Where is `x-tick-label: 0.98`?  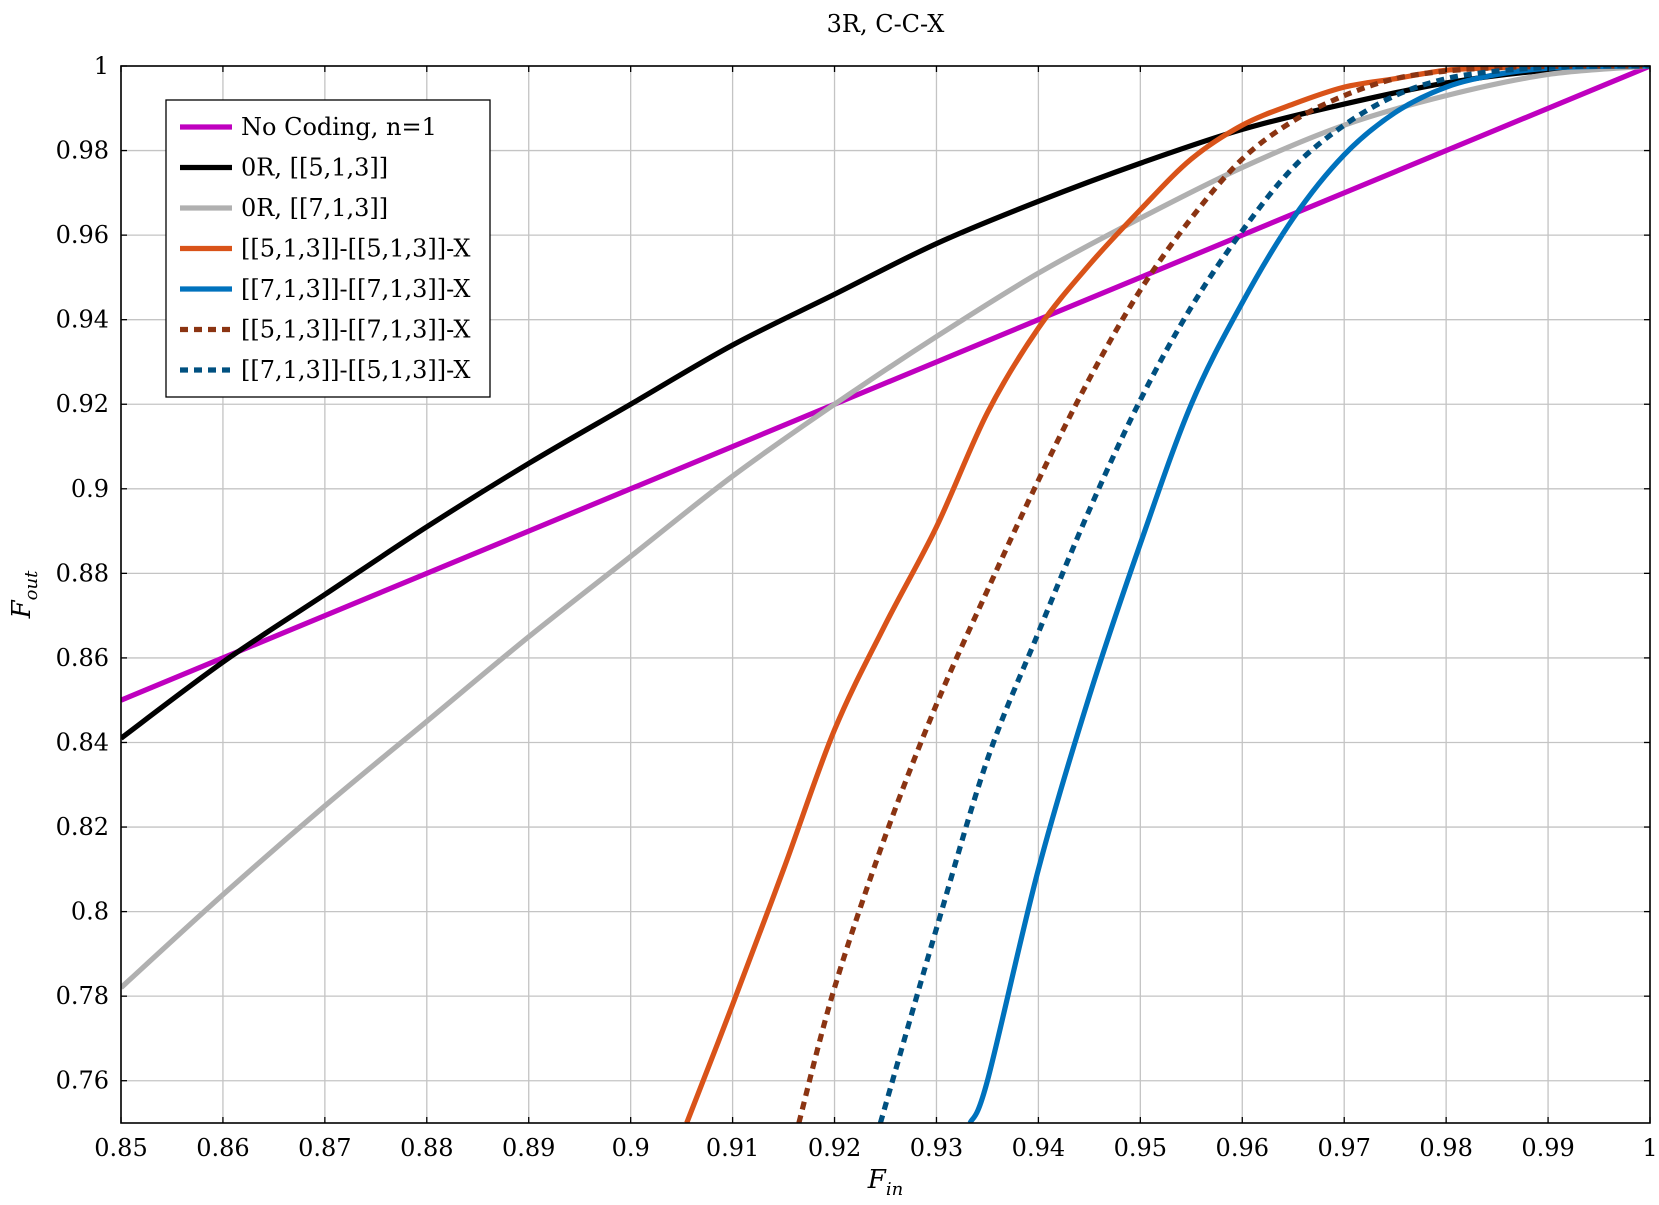 x-tick-label: 0.98 is located at coordinates (1445, 1148).